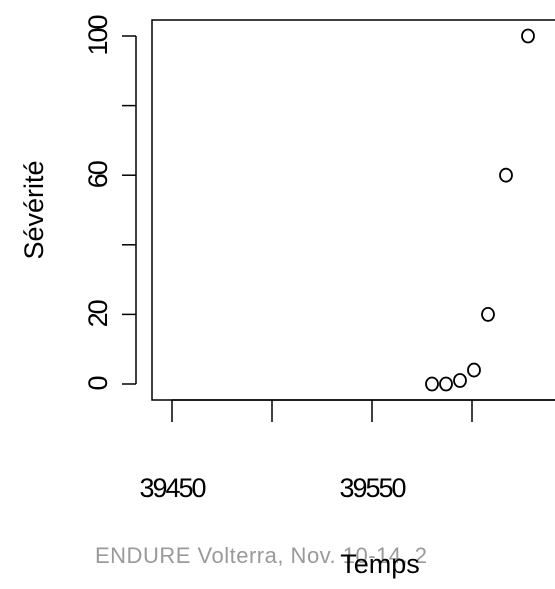  I want to click on y-tick-label: 60, so click(98, 174).